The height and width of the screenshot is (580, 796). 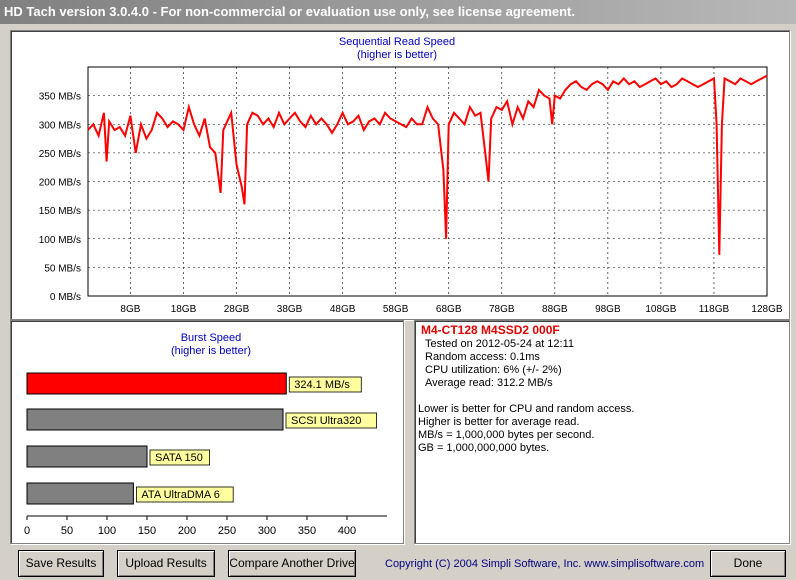 I want to click on seq-y-tick-label: 300 MB/s, so click(x=60, y=125).